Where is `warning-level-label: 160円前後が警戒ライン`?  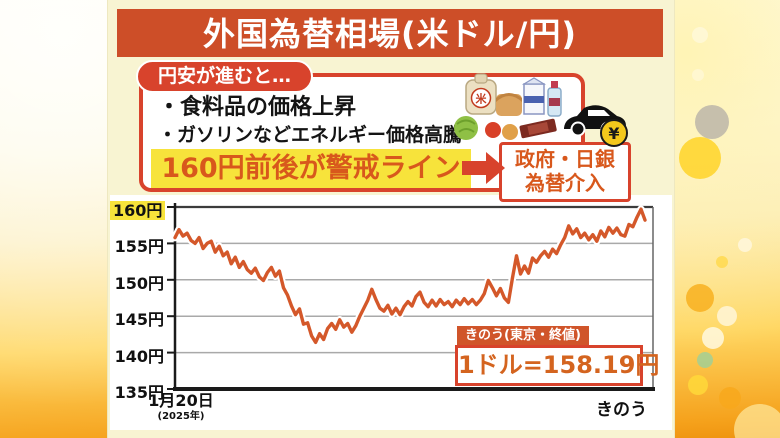
warning-level-label: 160円前後が警戒ライン is located at coordinates (311, 168).